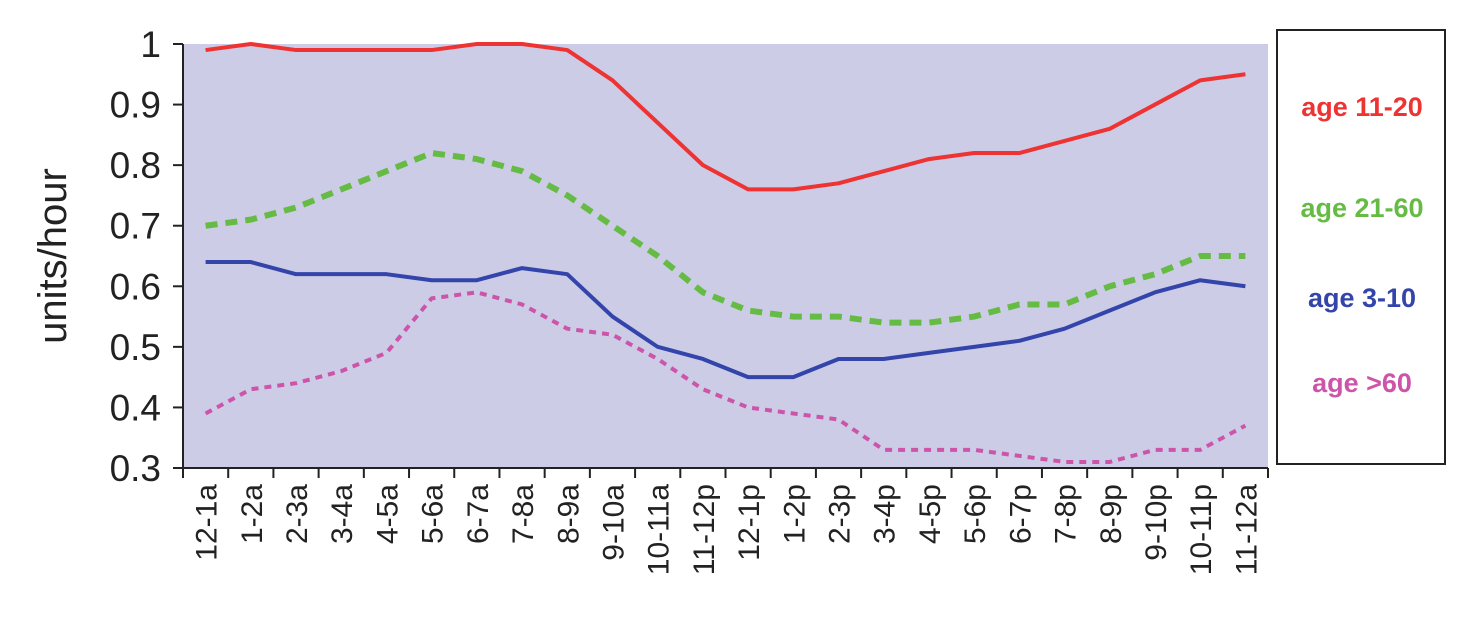 Image resolution: width=1472 pixels, height=620 pixels. Describe the element at coordinates (53, 256) in the screenshot. I see `y-axis-title: units/hour` at that location.